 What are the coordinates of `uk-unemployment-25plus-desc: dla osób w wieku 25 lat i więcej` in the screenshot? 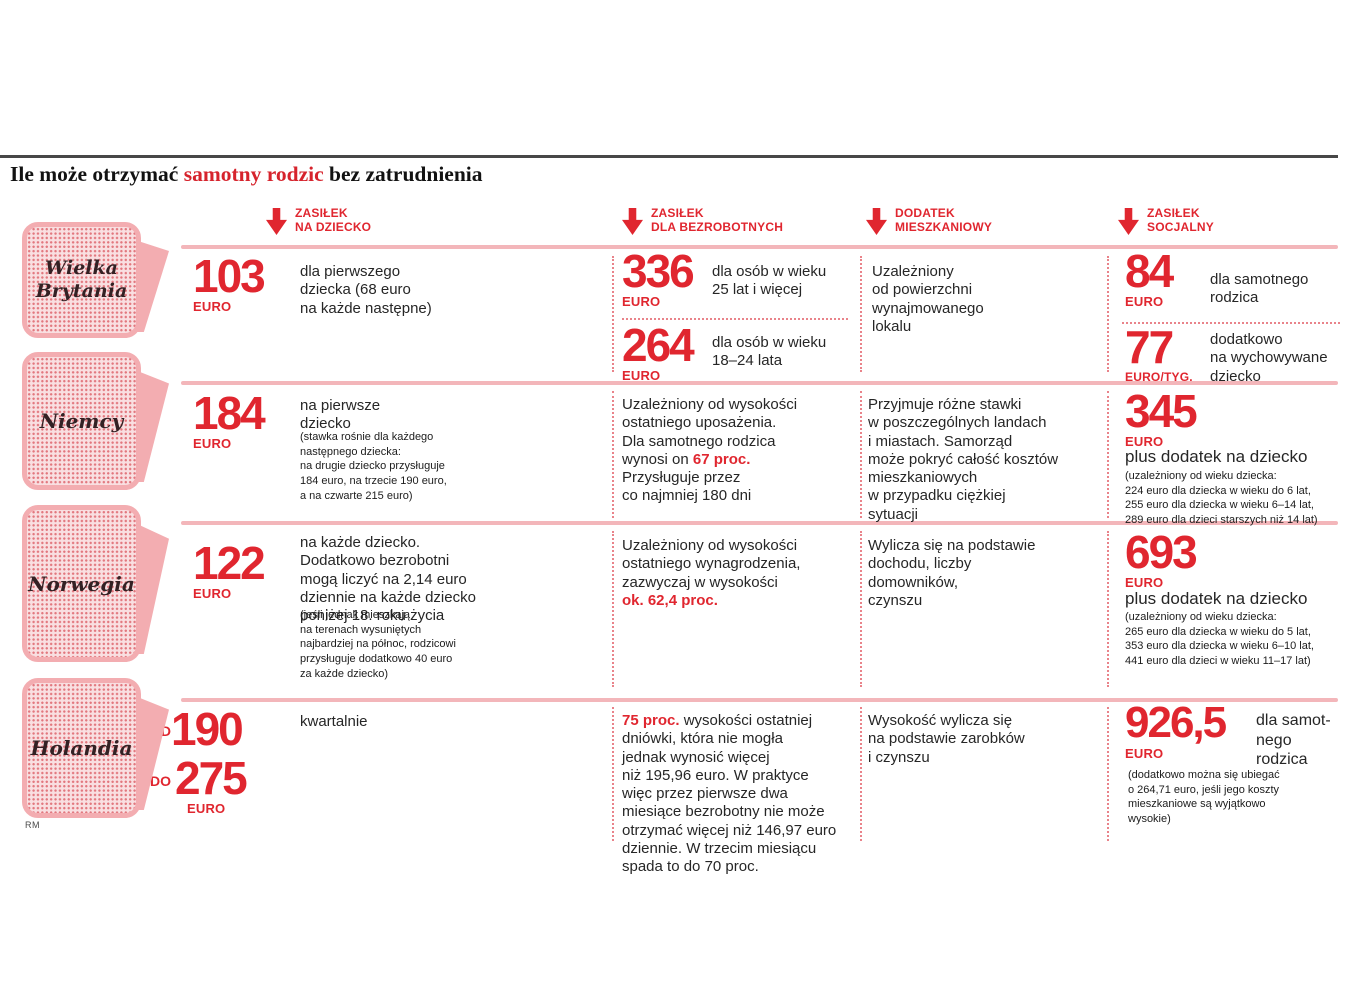 It's located at (769, 281).